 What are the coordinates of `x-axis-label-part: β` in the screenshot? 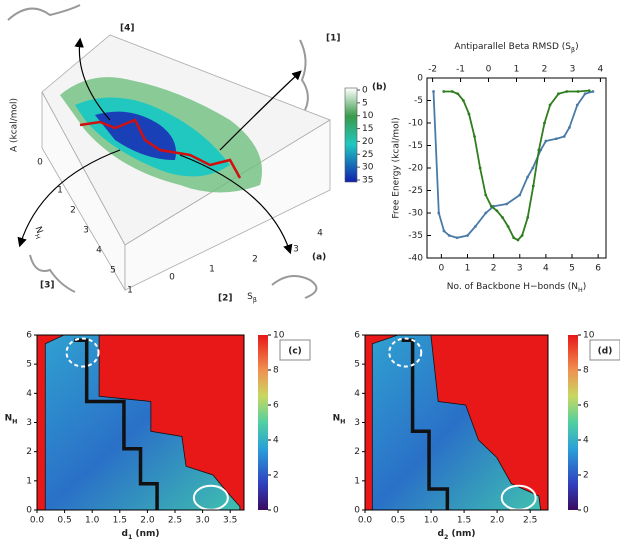 It's located at (255, 300).